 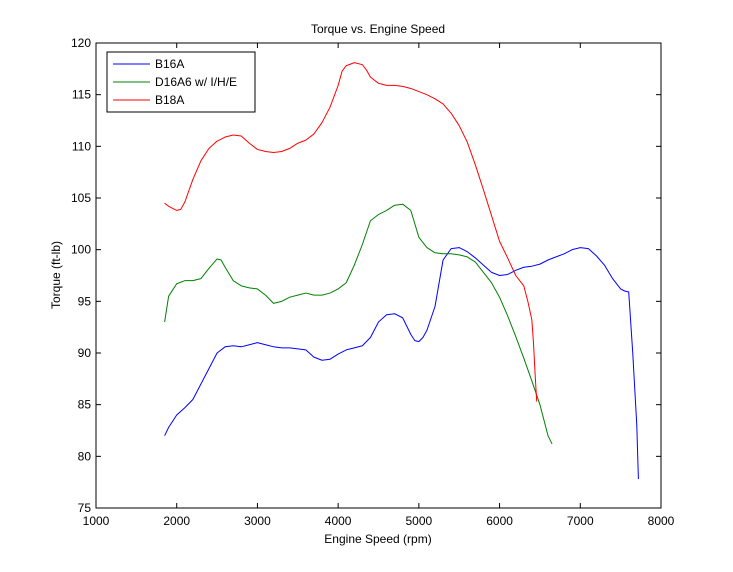 What do you see at coordinates (257, 521) in the screenshot?
I see `x-tick-label: 3000` at bounding box center [257, 521].